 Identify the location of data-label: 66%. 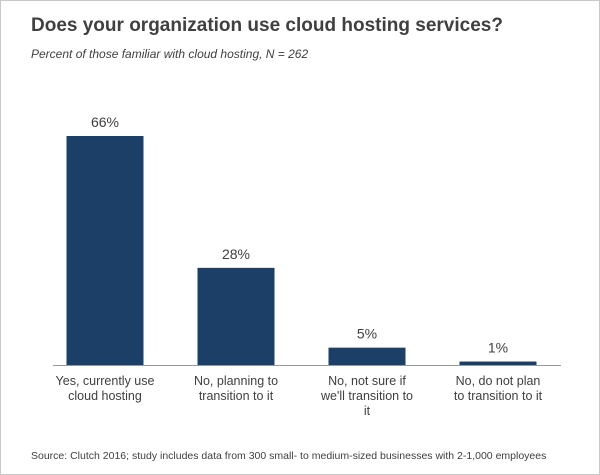
(105, 122).